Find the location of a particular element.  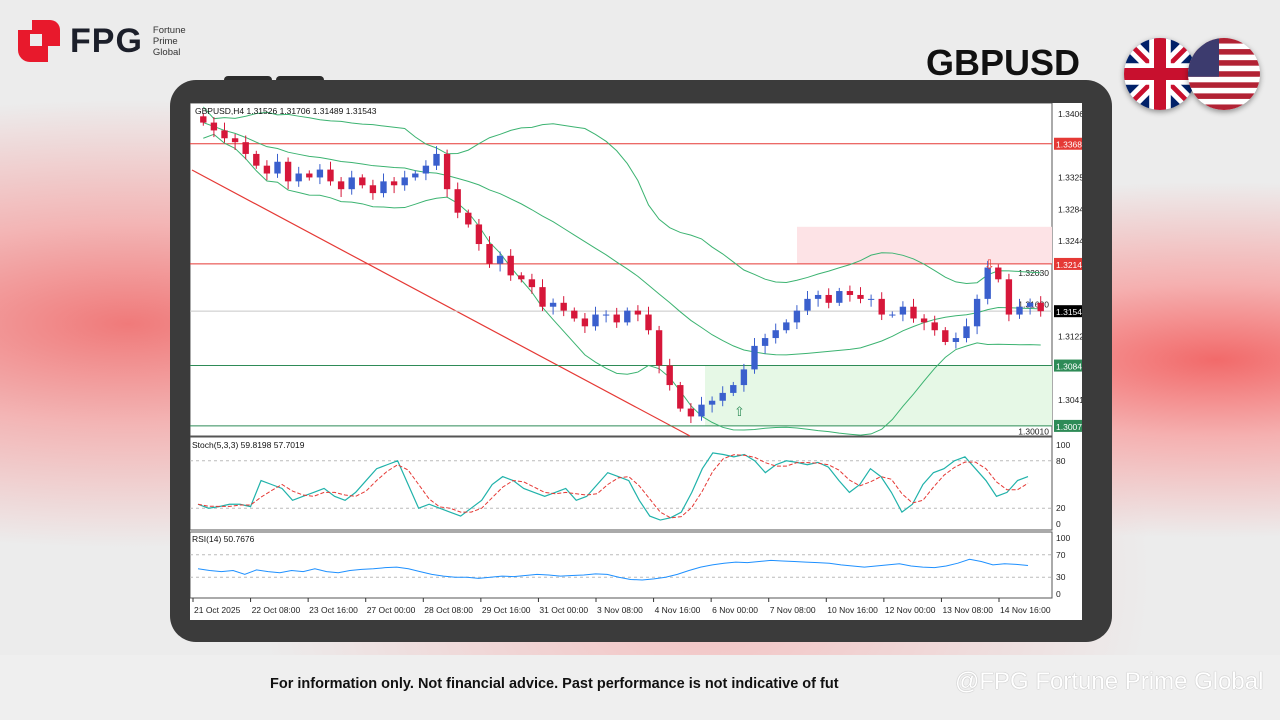

level-label: 1.30849 is located at coordinates (1069, 367).